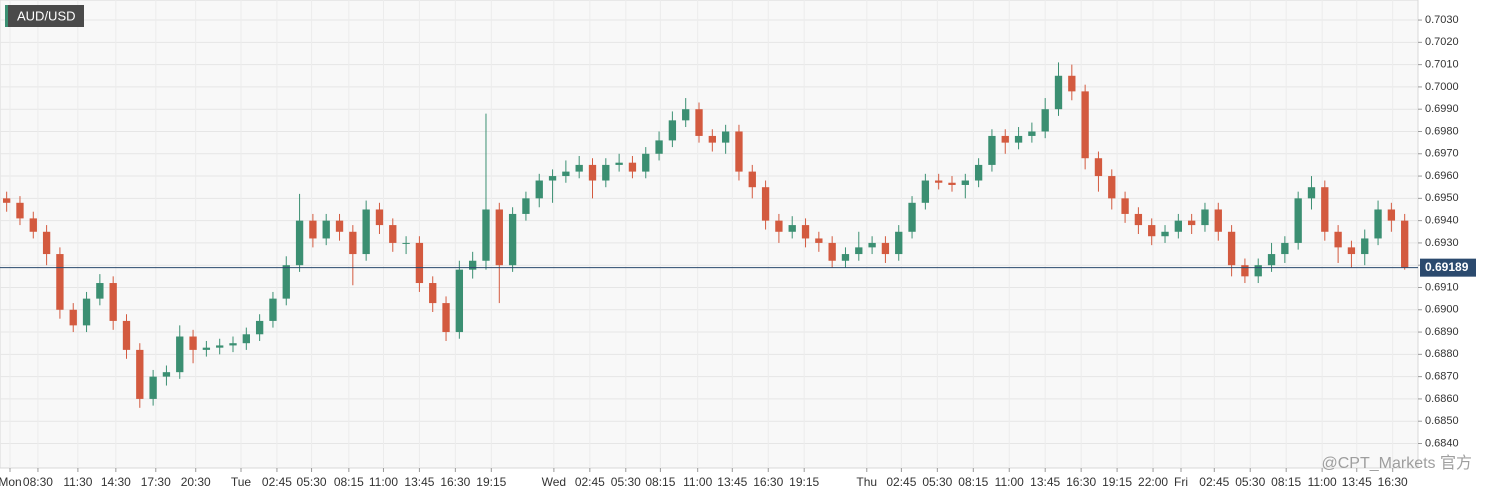  What do you see at coordinates (1442, 42) in the screenshot?
I see `y-tick-label: 0.7020` at bounding box center [1442, 42].